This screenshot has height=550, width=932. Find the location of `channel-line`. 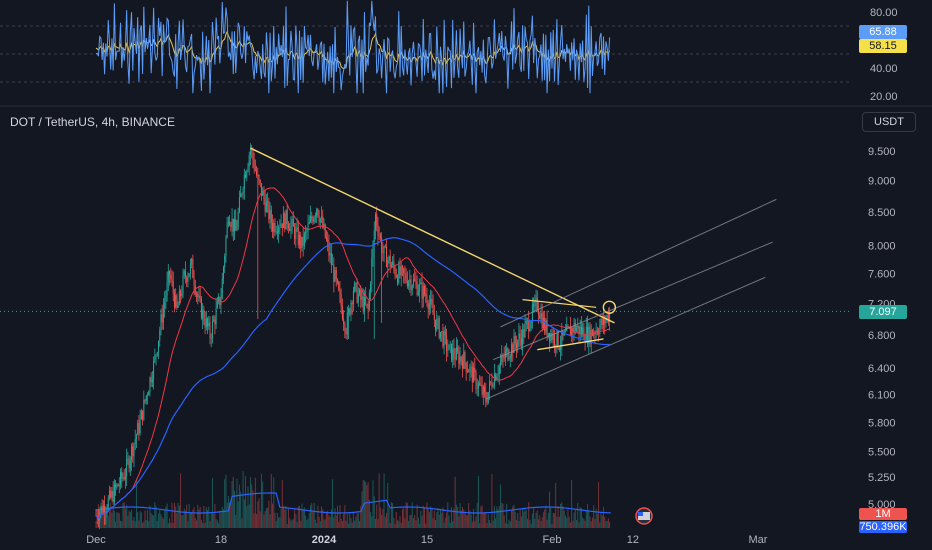

channel-line is located at coordinates (638, 263).